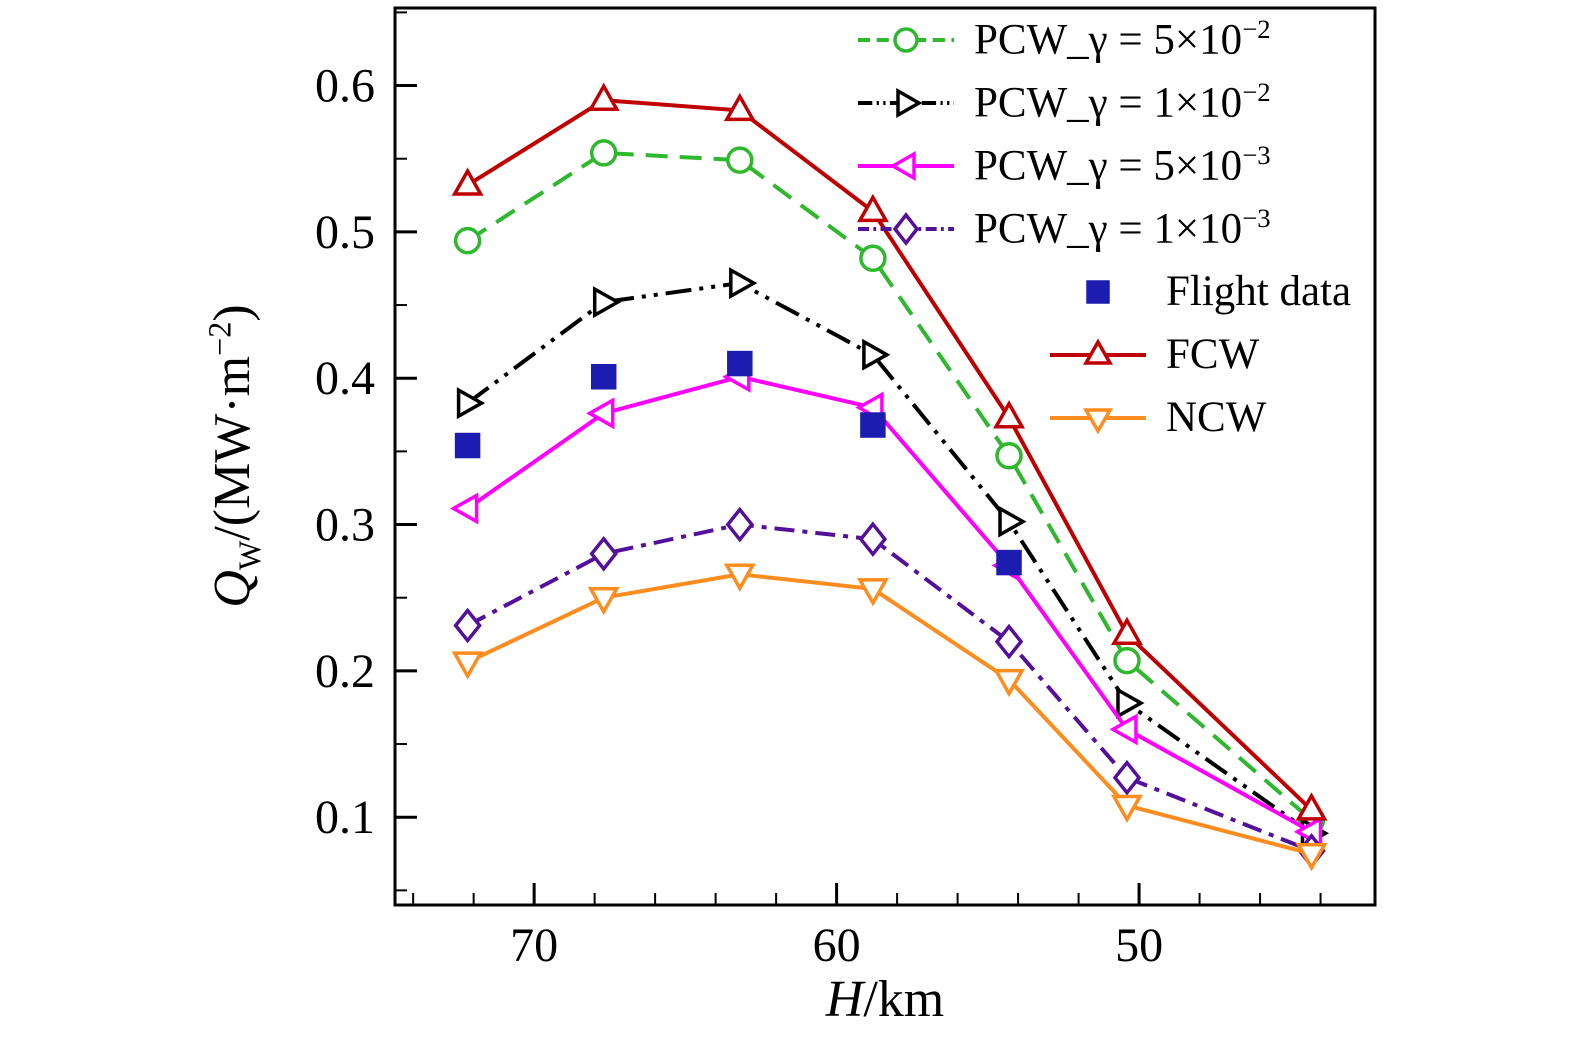 Image resolution: width=1575 pixels, height=1043 pixels. I want to click on legend-marker-pcw-5e-2-icon, so click(906, 39).